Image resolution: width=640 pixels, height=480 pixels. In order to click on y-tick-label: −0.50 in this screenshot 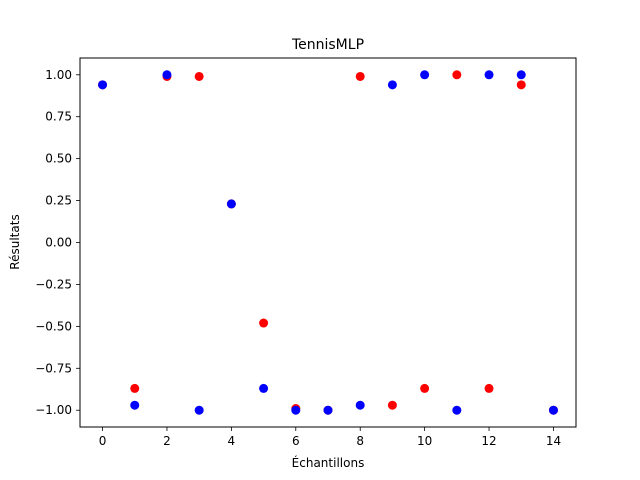, I will do `click(53, 326)`.